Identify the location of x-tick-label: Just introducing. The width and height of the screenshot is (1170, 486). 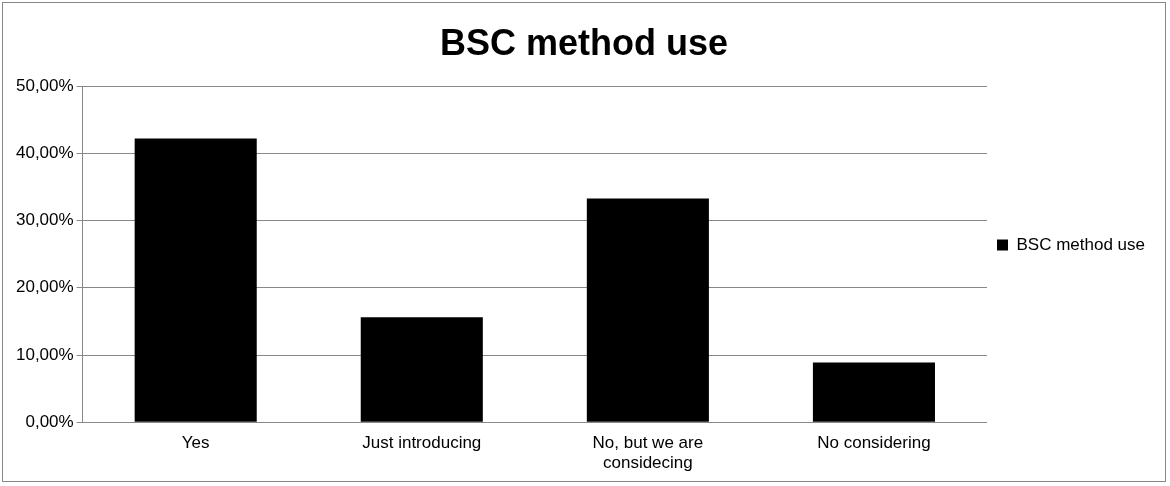
(422, 443).